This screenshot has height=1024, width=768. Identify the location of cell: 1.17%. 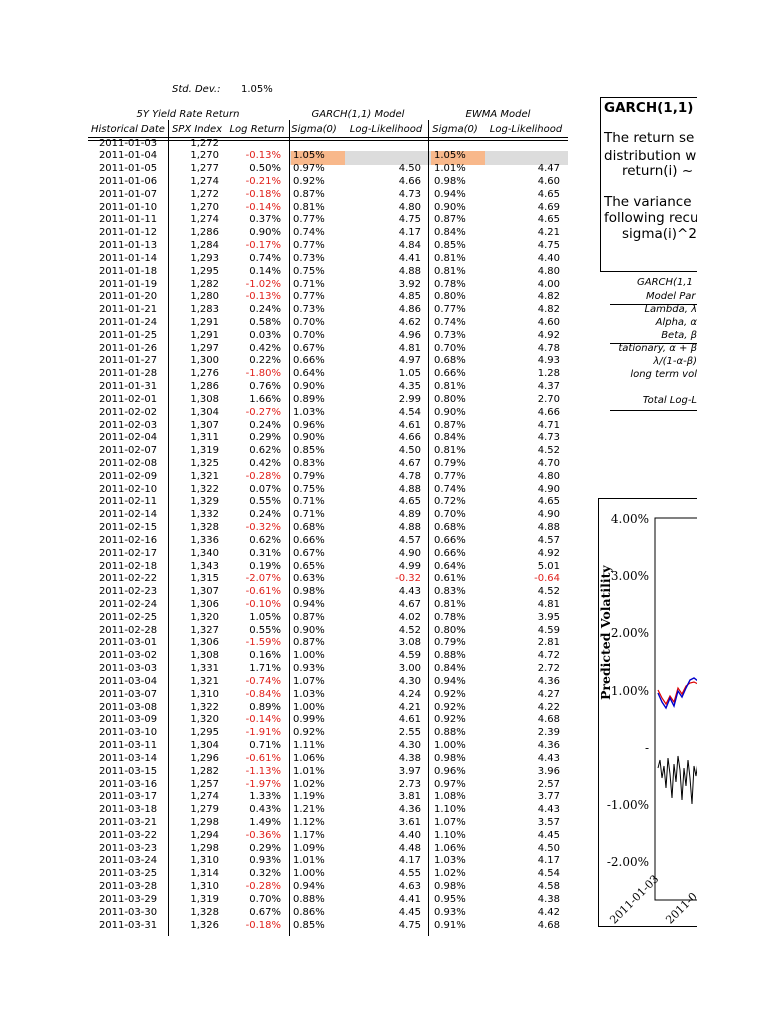
(309, 835).